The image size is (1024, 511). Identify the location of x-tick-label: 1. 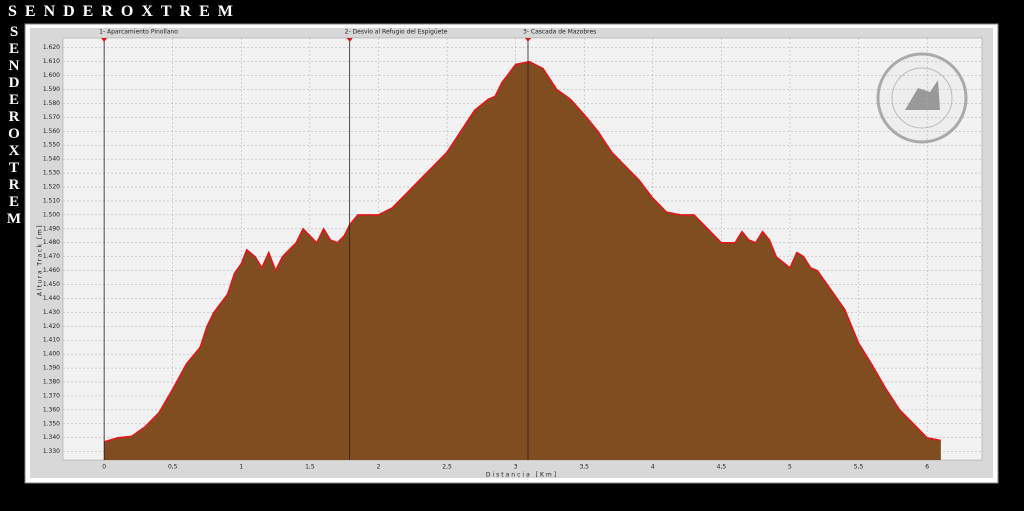
(241, 467).